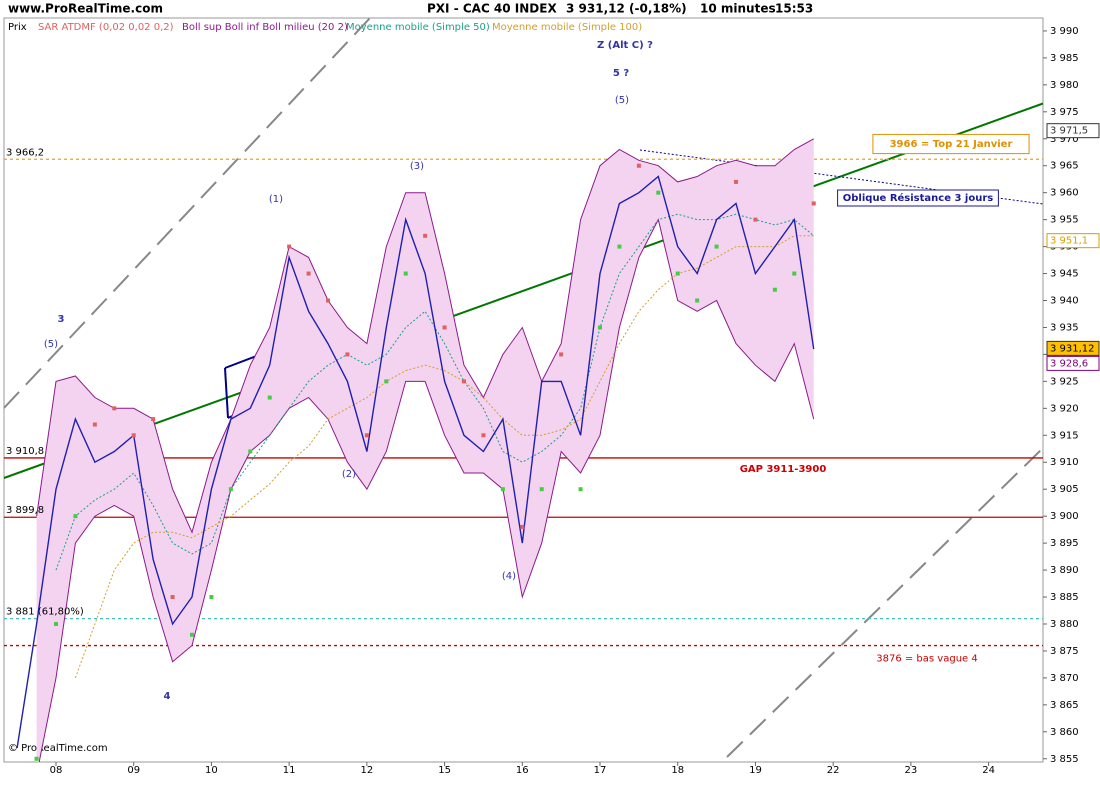 The width and height of the screenshot is (1100, 800). I want to click on x-tick-label: 10, so click(211, 770).